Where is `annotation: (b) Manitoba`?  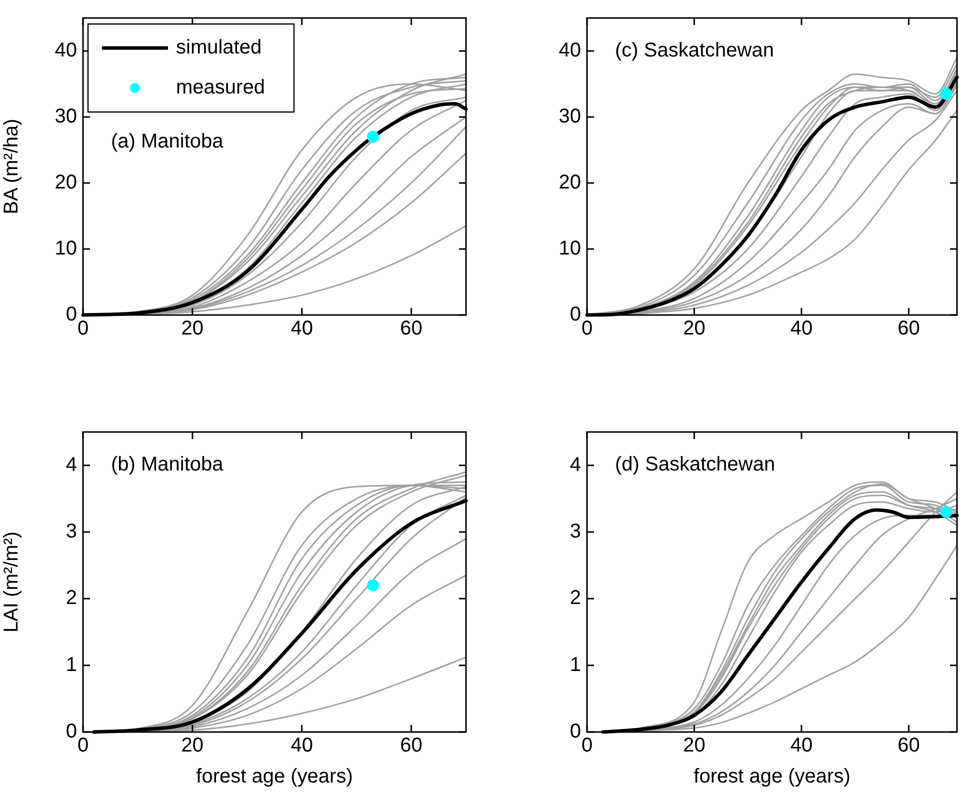
annotation: (b) Manitoba is located at coordinates (167, 465).